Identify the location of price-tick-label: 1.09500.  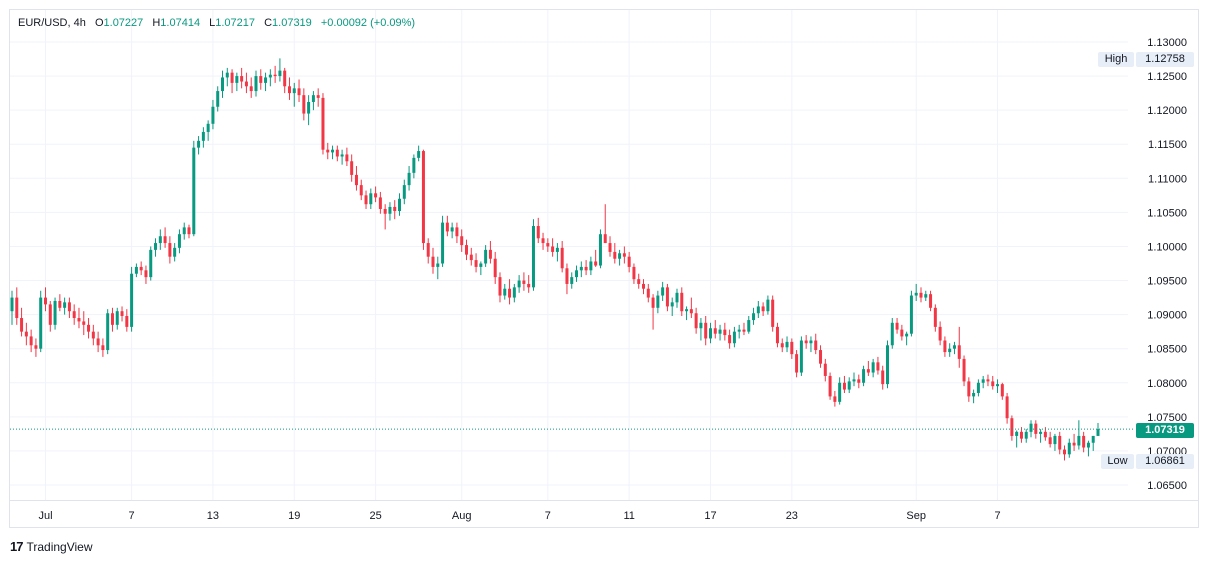
(1167, 282).